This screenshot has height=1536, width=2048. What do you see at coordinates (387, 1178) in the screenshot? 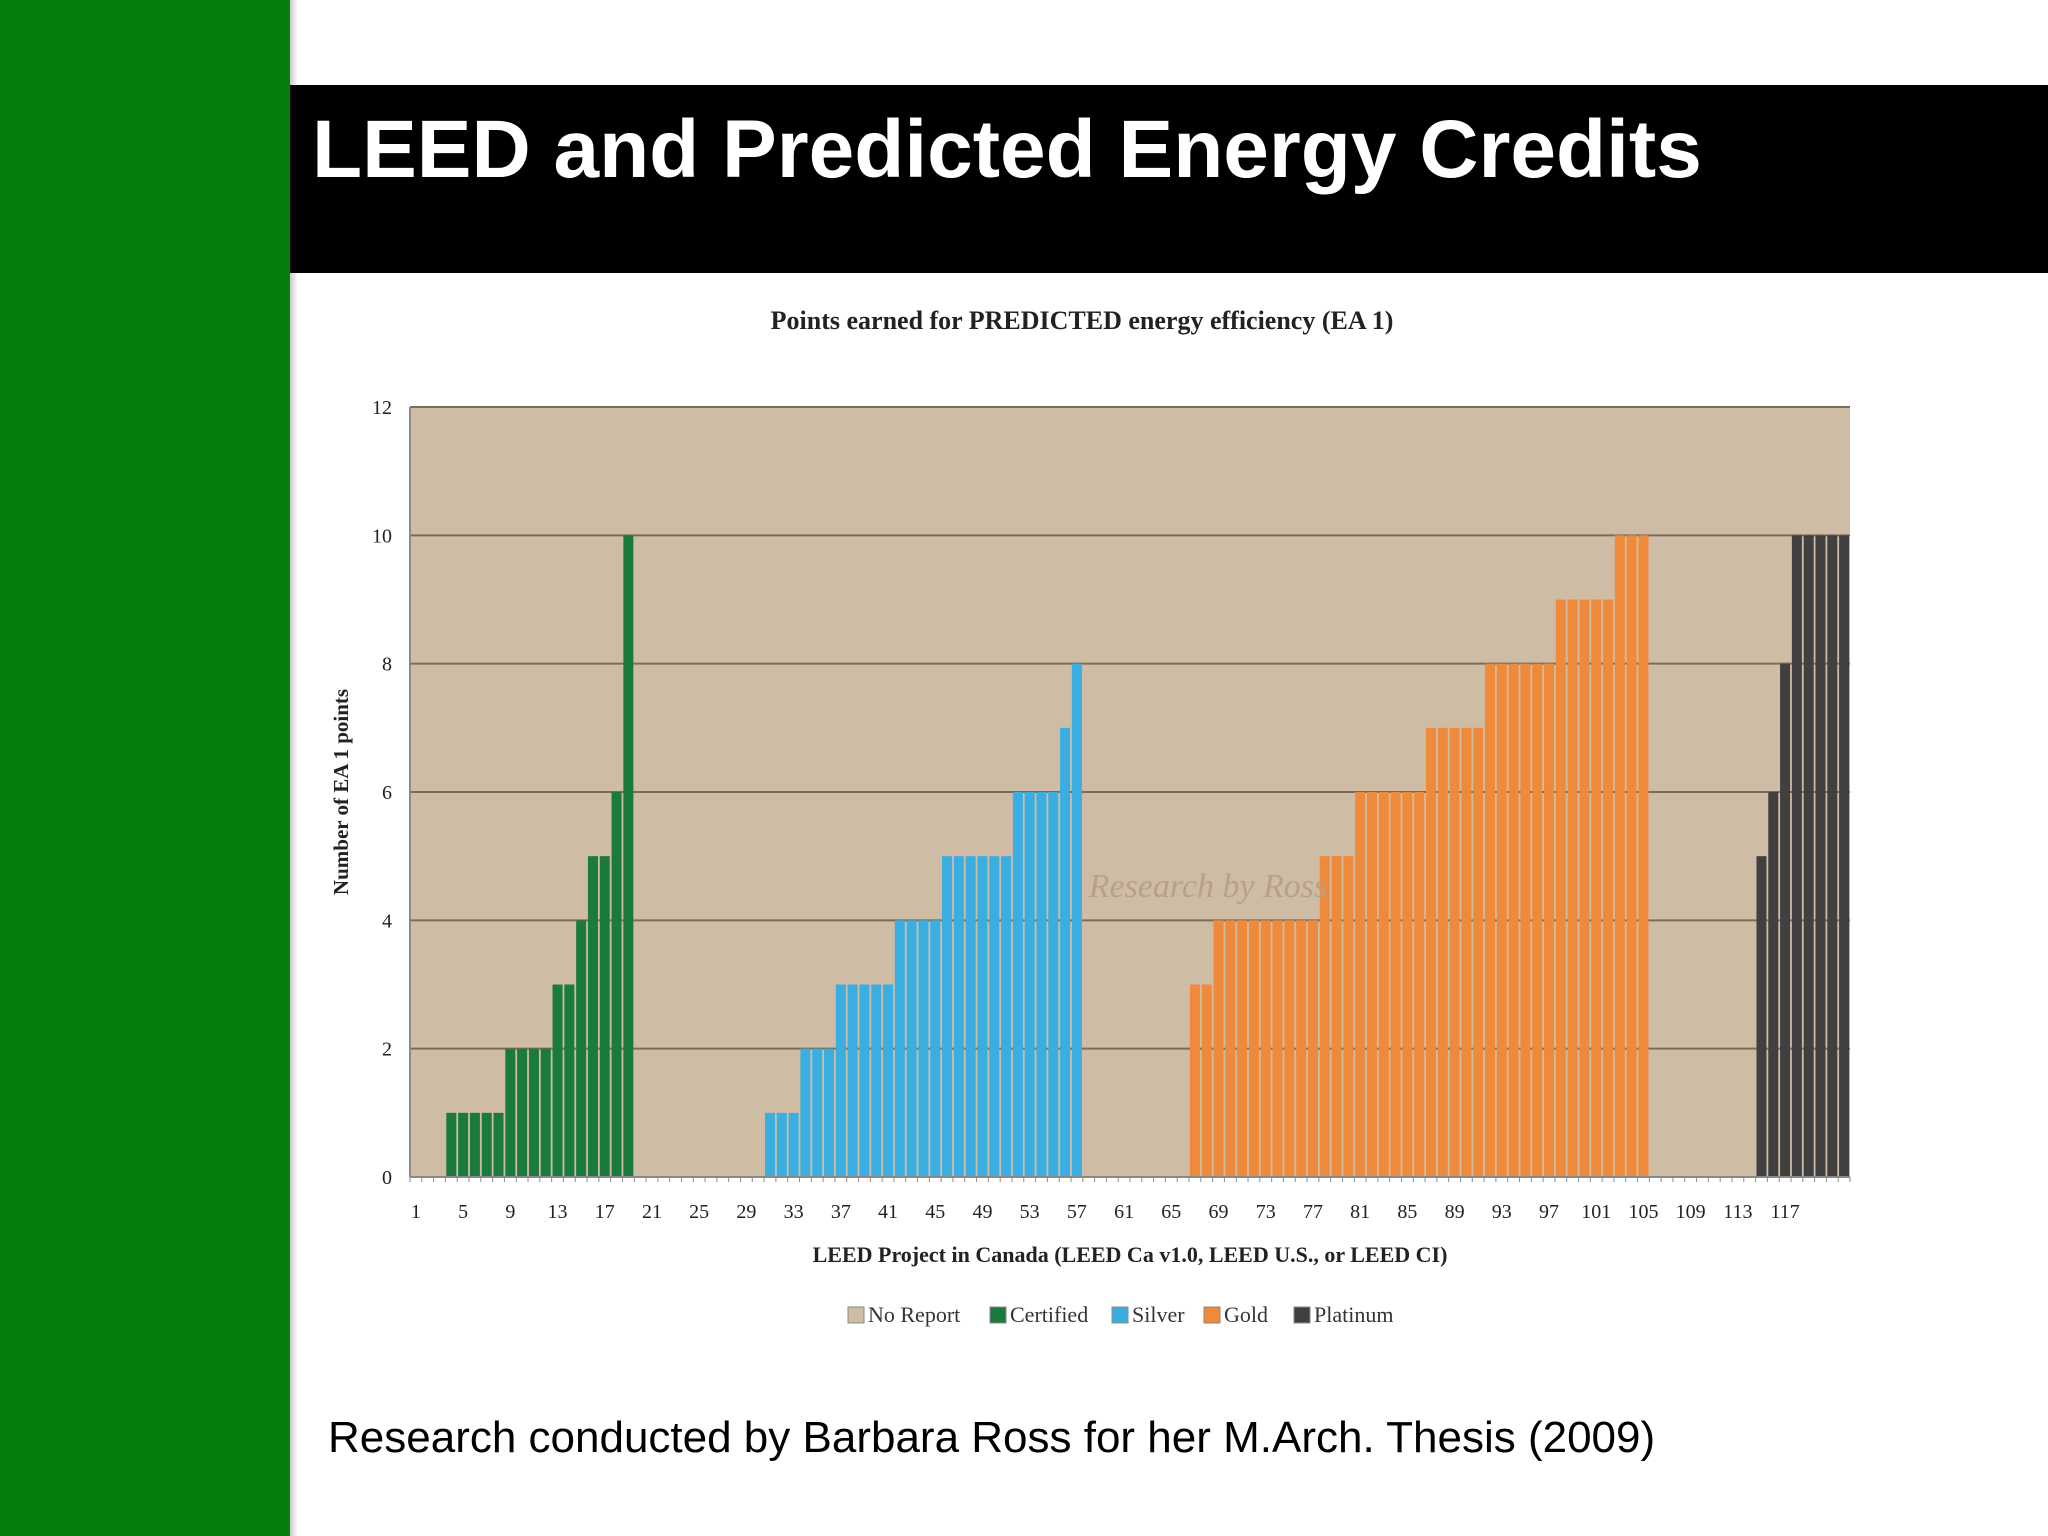
I see `y-tick-label: 0` at bounding box center [387, 1178].